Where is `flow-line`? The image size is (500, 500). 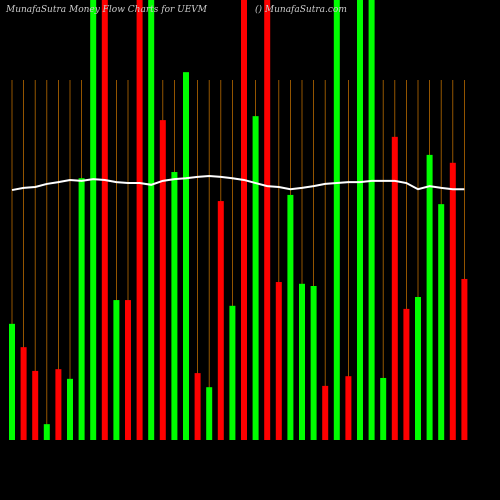 flow-line is located at coordinates (238, 183).